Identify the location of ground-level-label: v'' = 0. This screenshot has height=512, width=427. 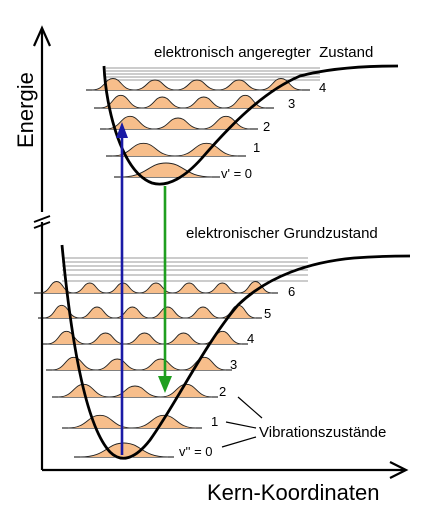
(196, 451).